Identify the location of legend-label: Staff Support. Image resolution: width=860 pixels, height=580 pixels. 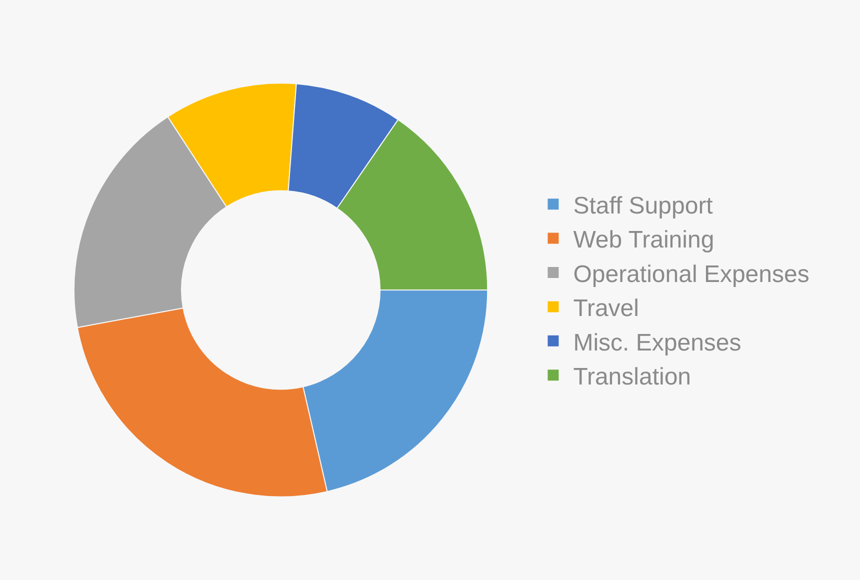
(643, 206).